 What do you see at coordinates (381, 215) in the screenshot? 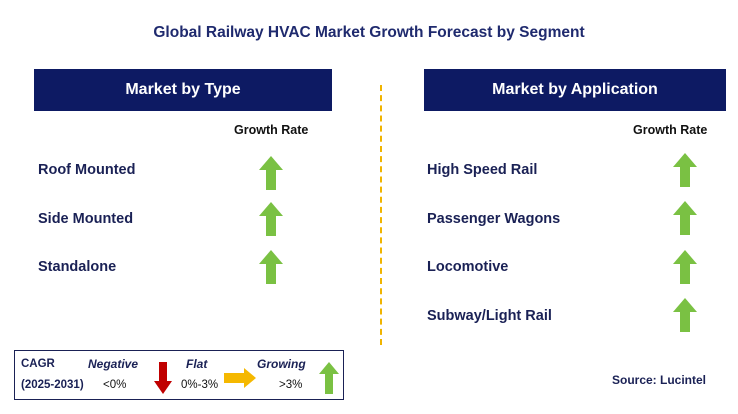
I see `panel-divider` at bounding box center [381, 215].